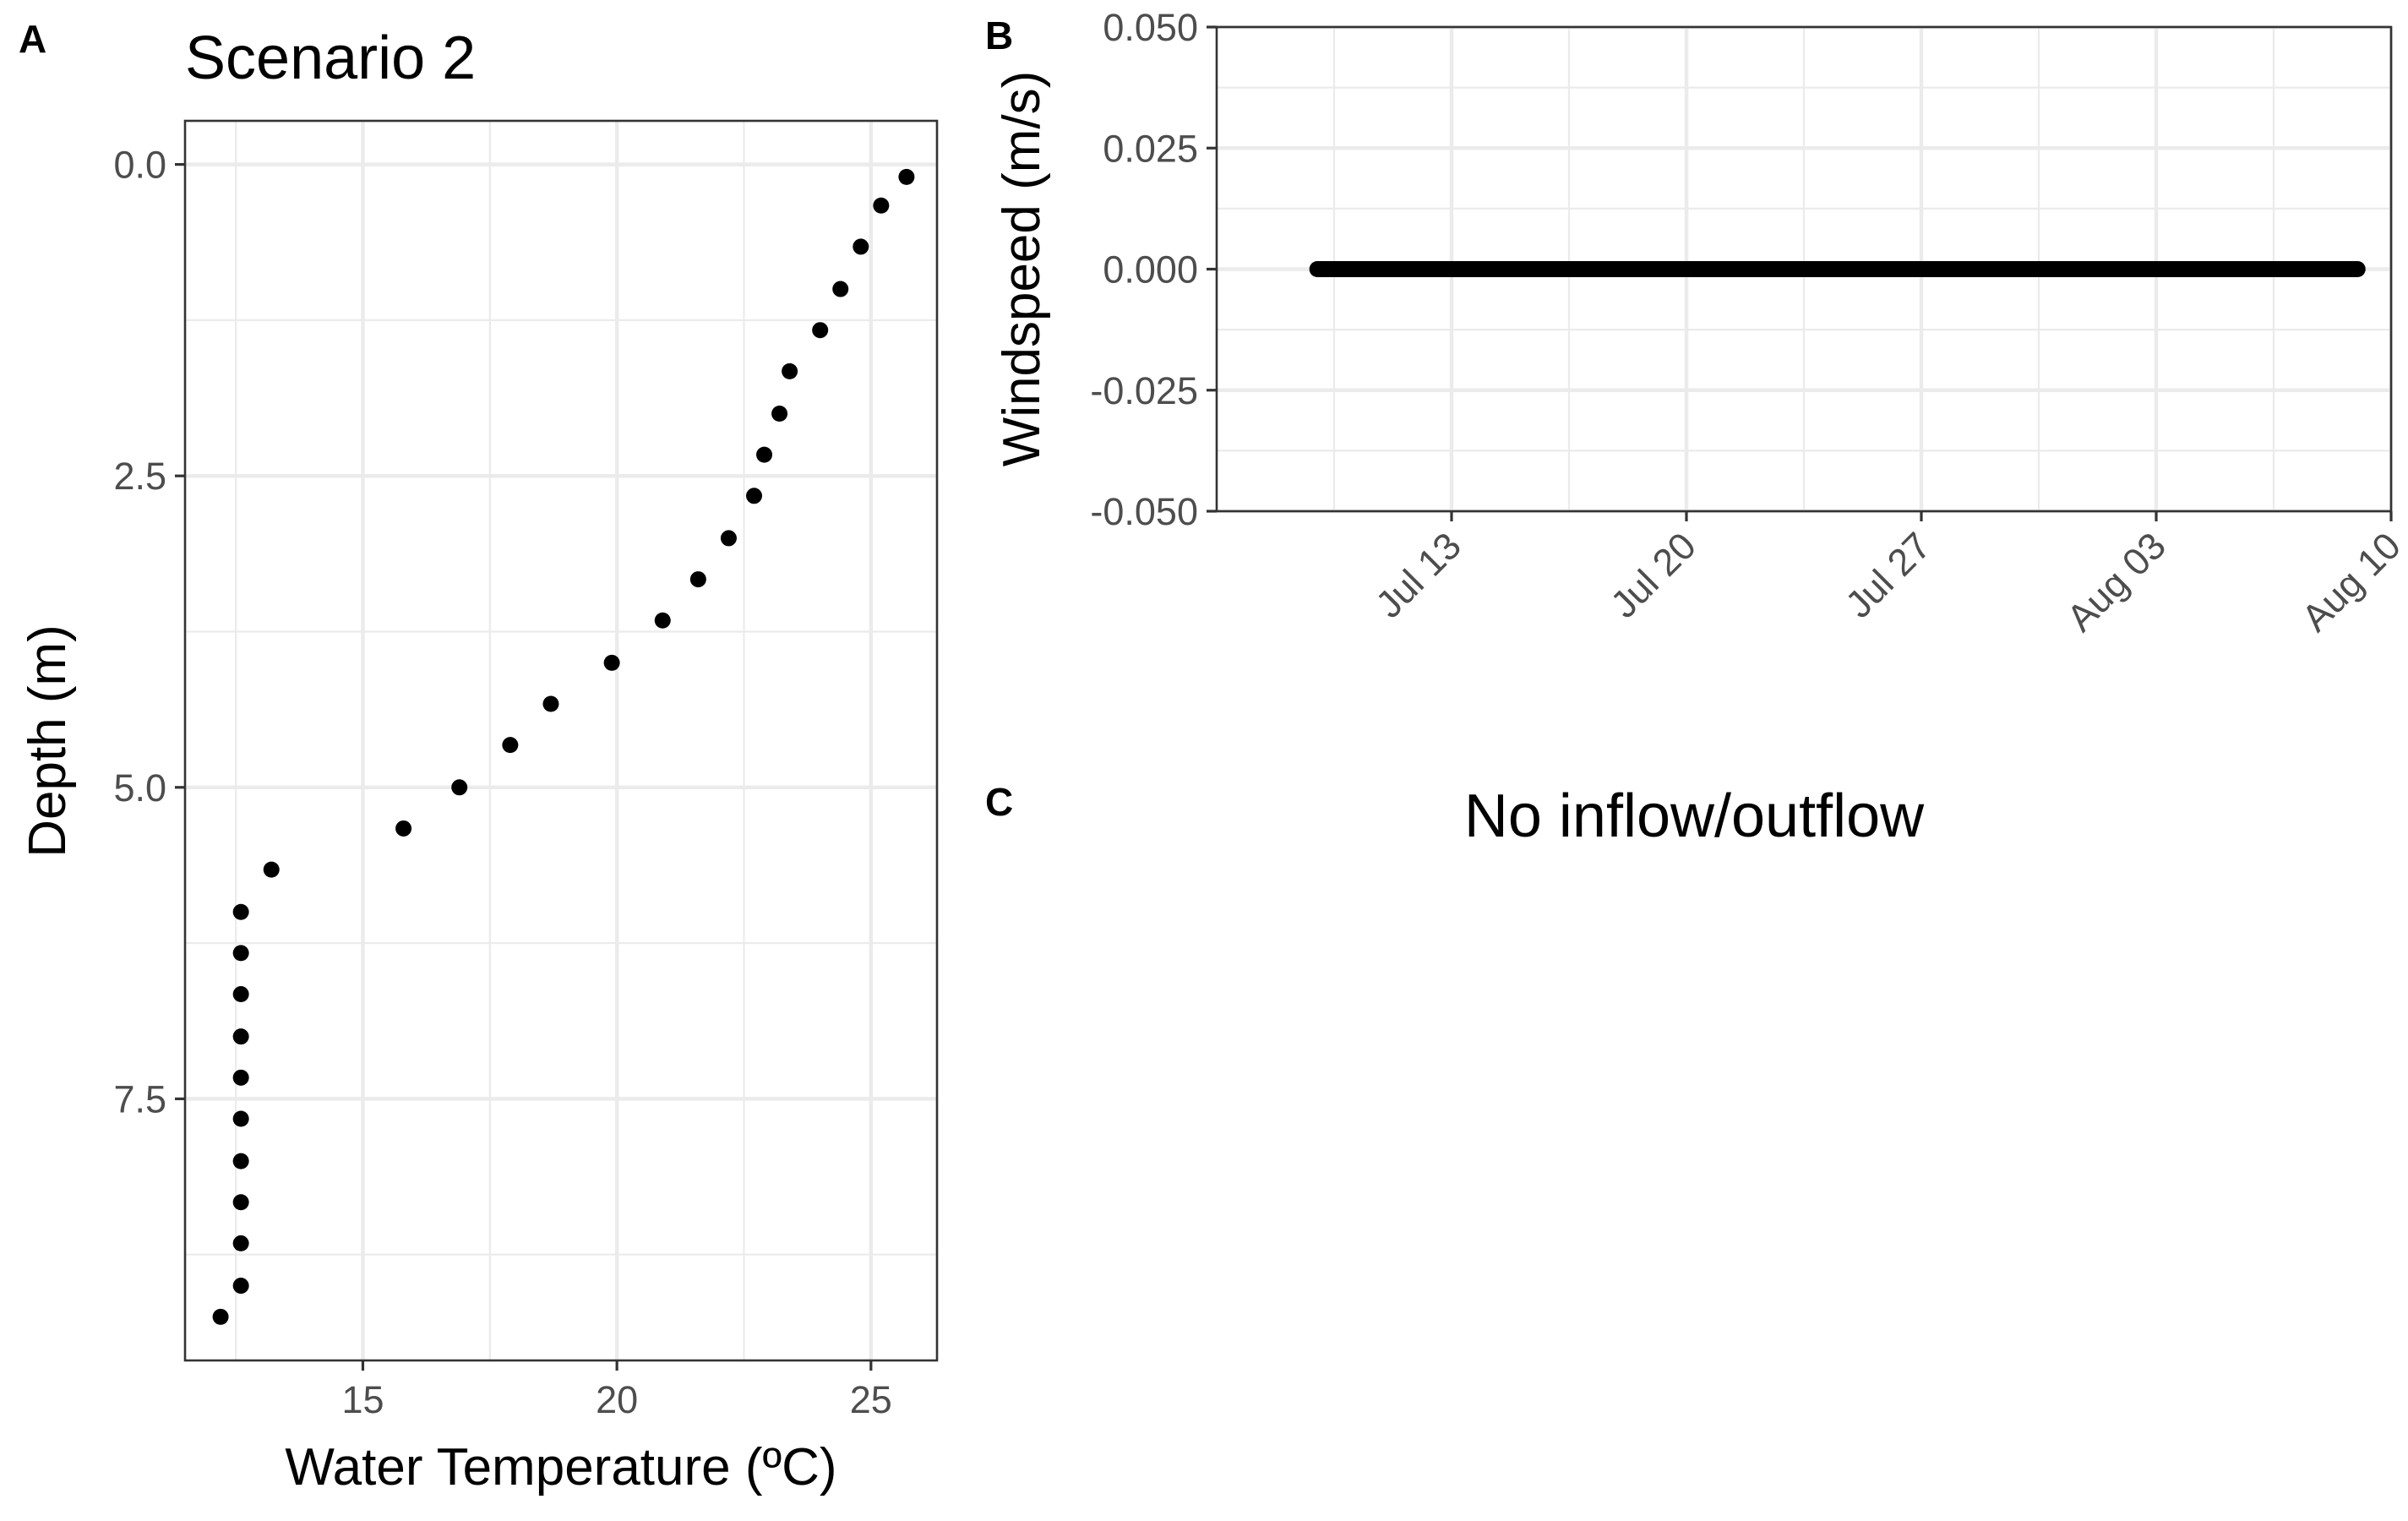 The width and height of the screenshot is (2408, 1521). What do you see at coordinates (362, 1399) in the screenshot?
I see `panel-a-x-tick-label: 15` at bounding box center [362, 1399].